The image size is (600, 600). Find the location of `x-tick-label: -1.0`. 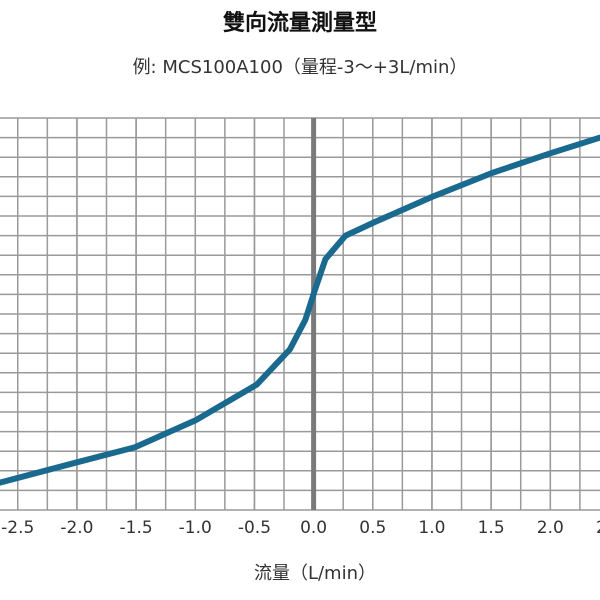

x-tick-label: -1.0 is located at coordinates (195, 528).